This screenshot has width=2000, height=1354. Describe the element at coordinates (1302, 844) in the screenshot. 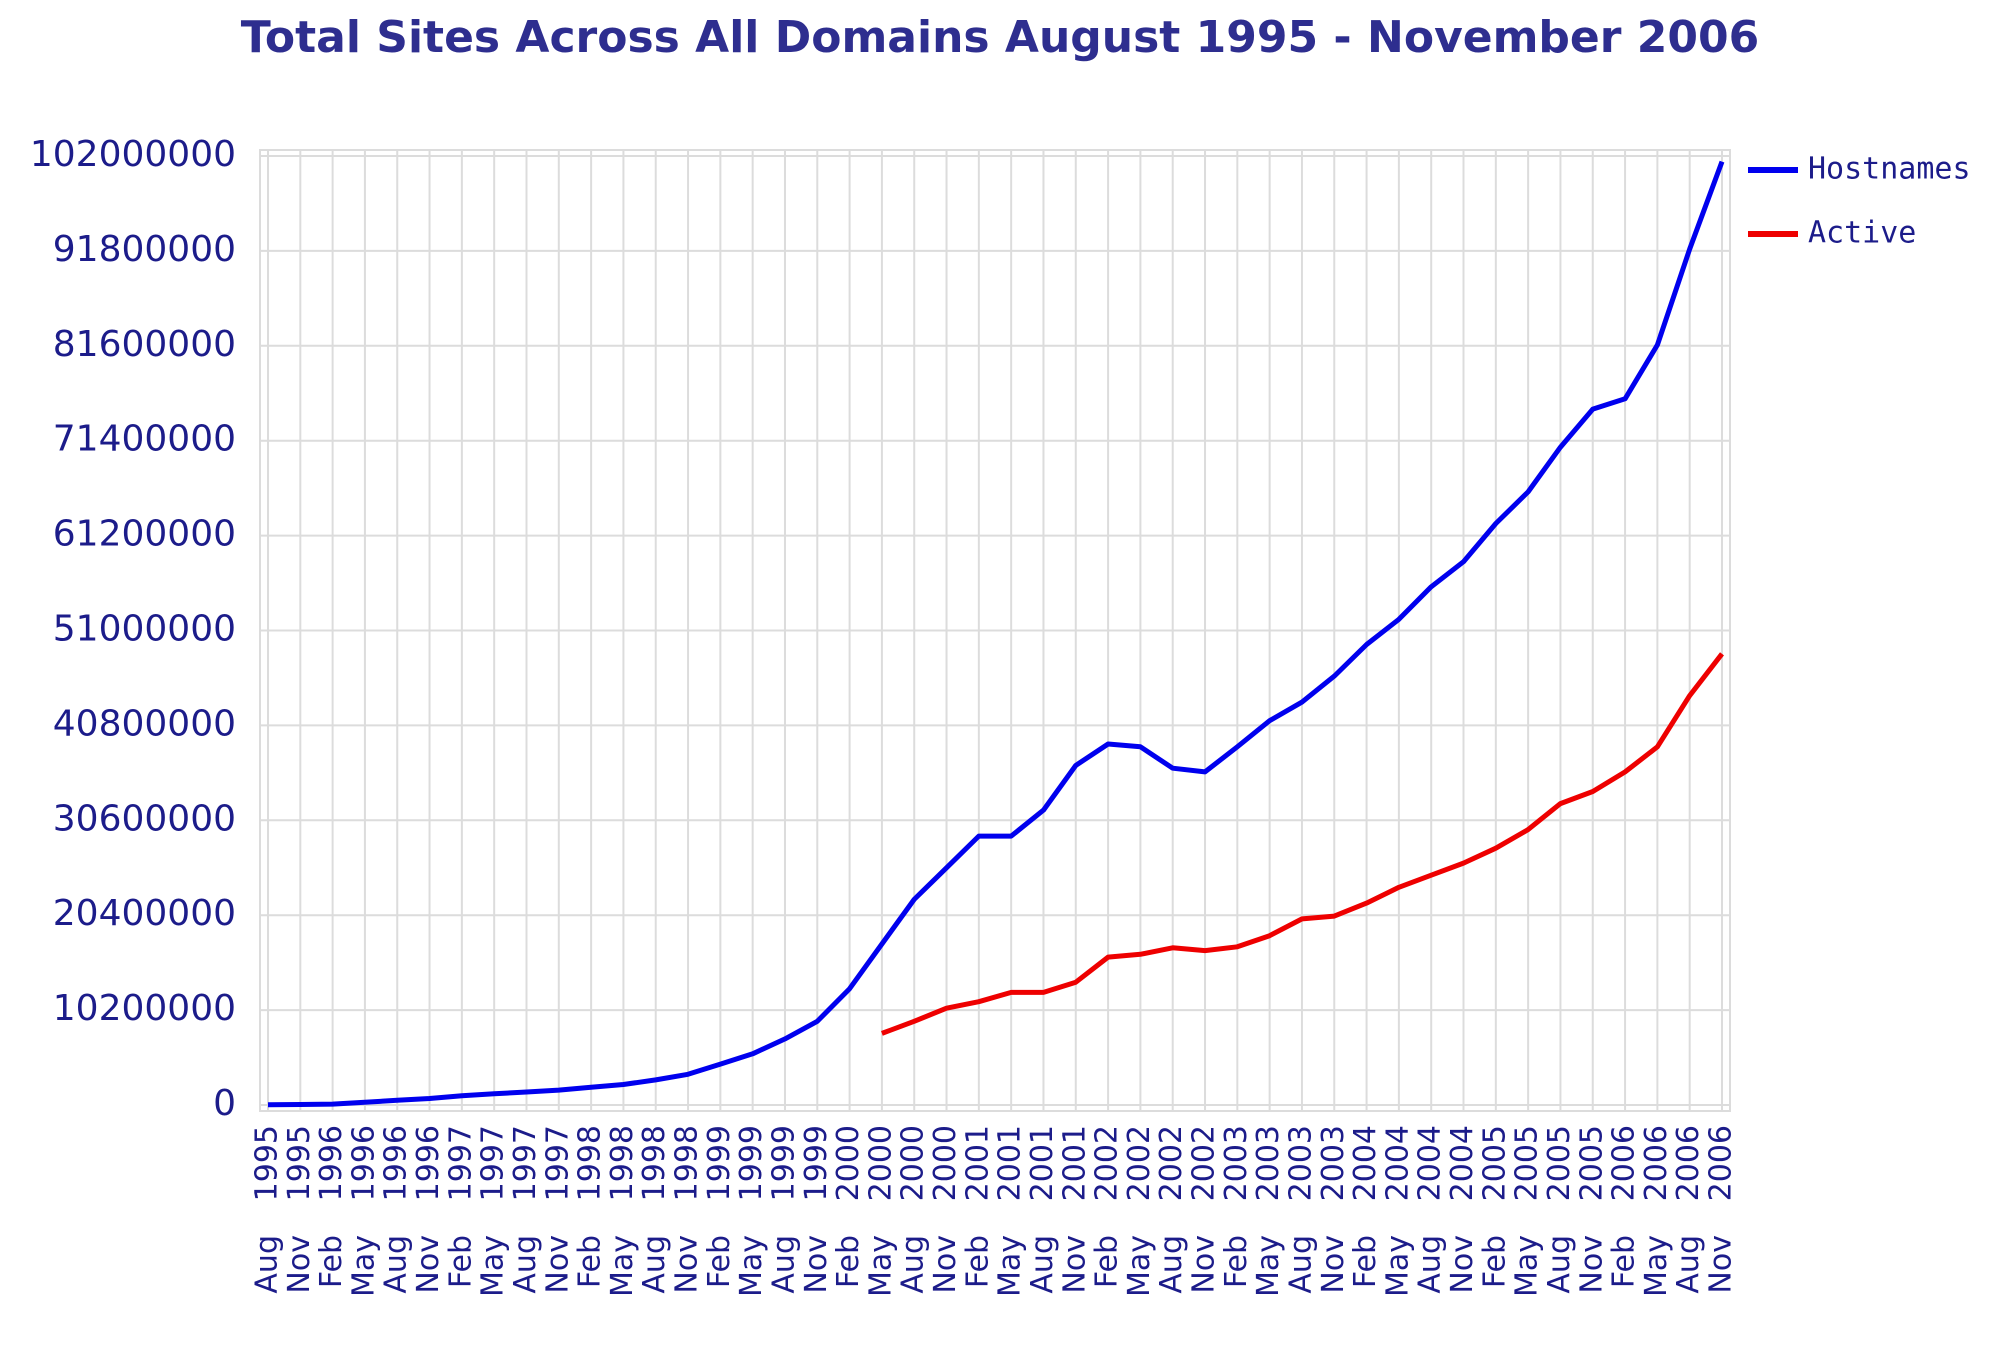

I see `line-series` at that location.